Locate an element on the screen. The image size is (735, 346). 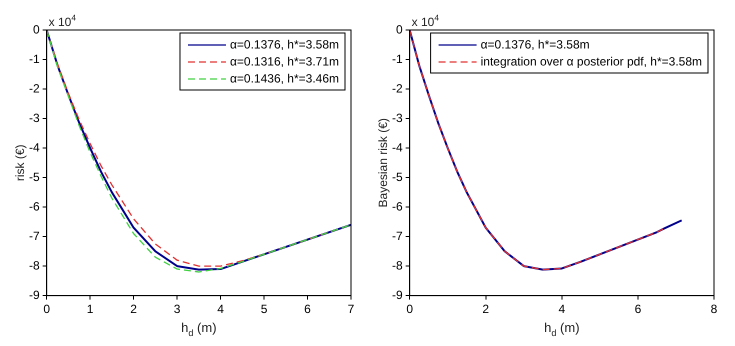
x-tick-label: 3 is located at coordinates (177, 309).